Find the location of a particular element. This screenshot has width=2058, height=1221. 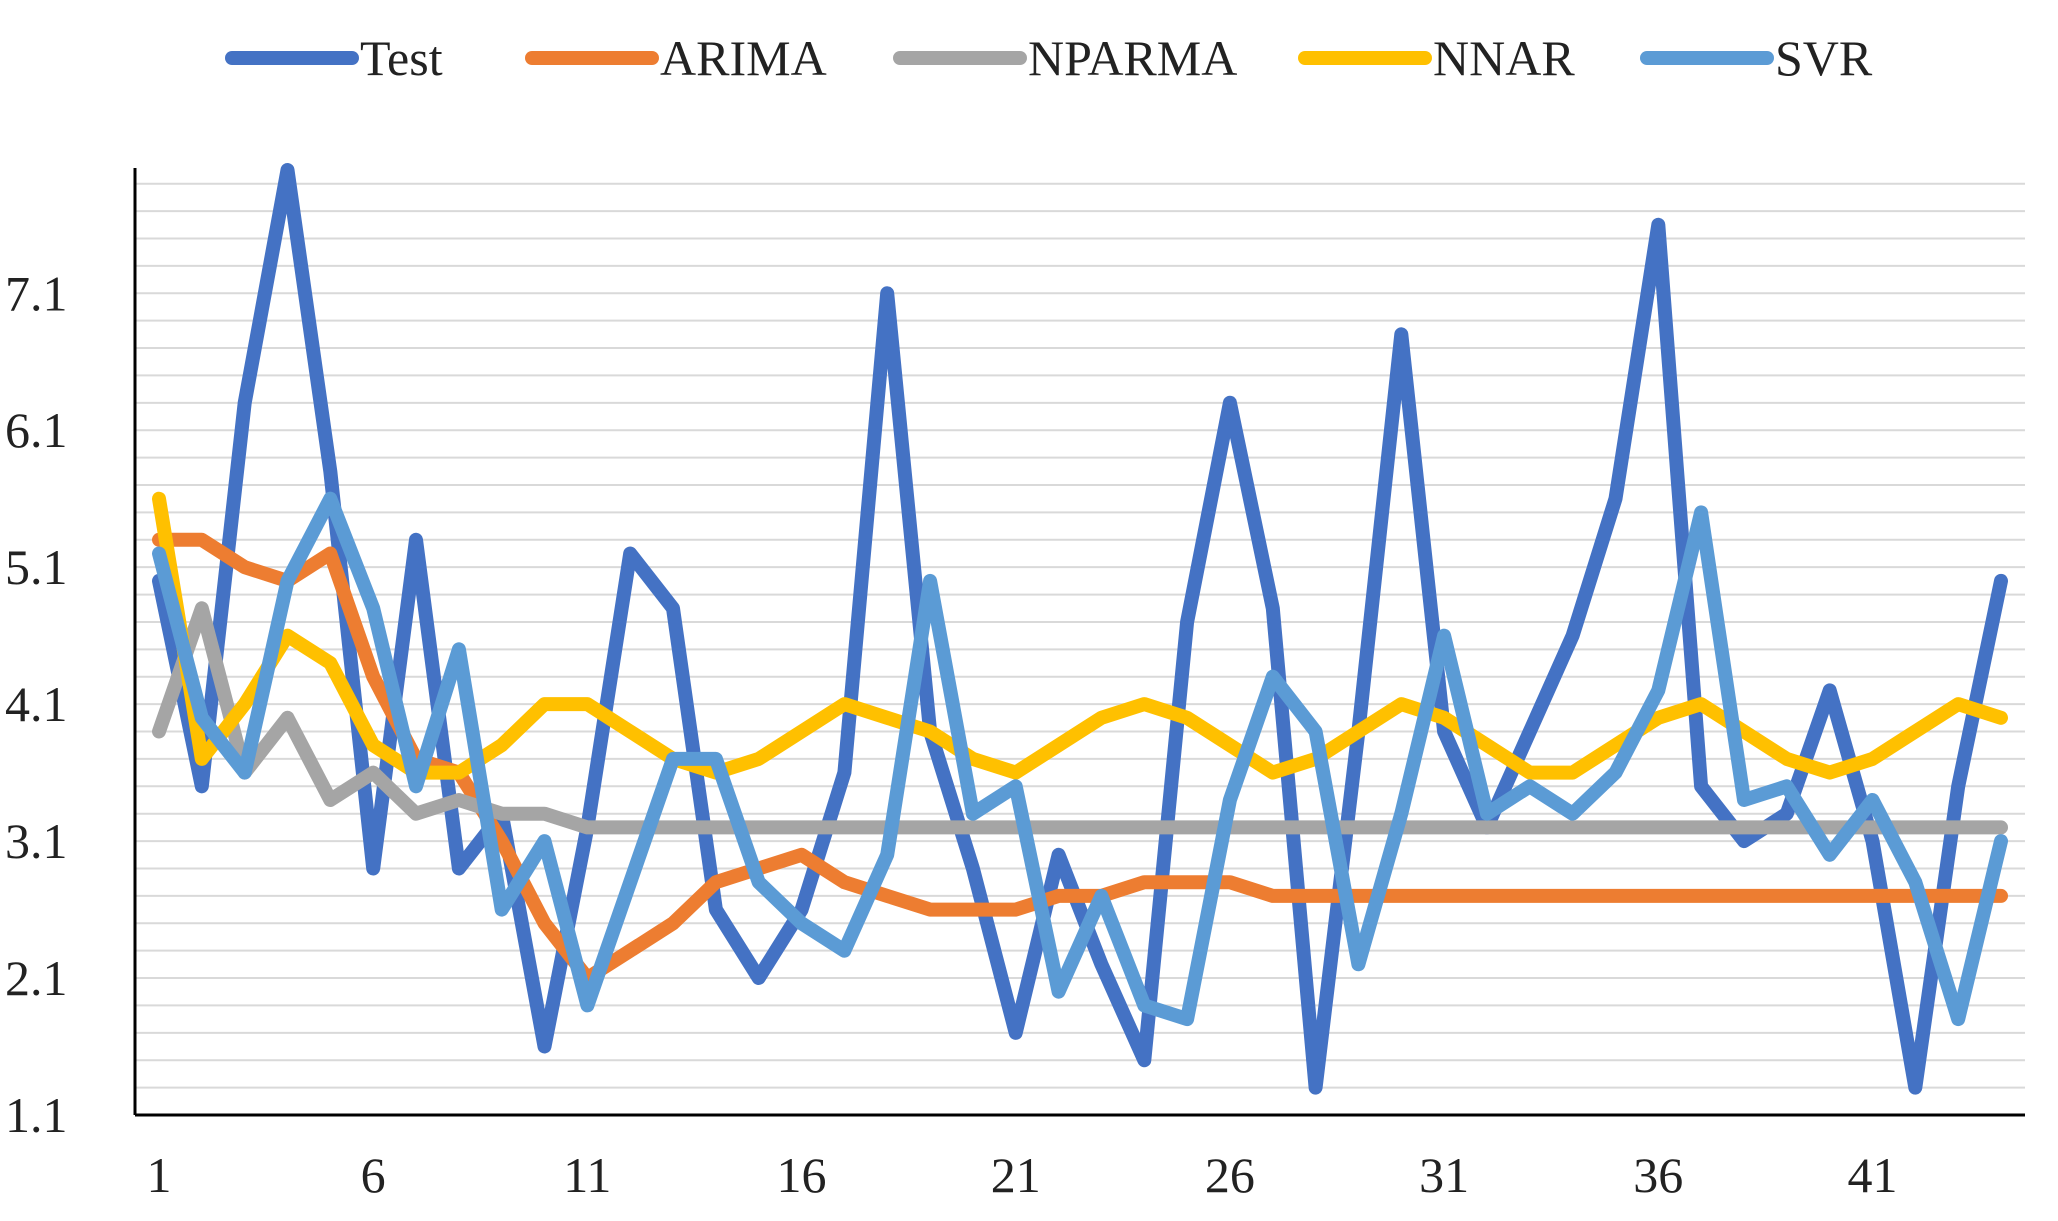

x-tick-label: 31 is located at coordinates (1444, 1175).